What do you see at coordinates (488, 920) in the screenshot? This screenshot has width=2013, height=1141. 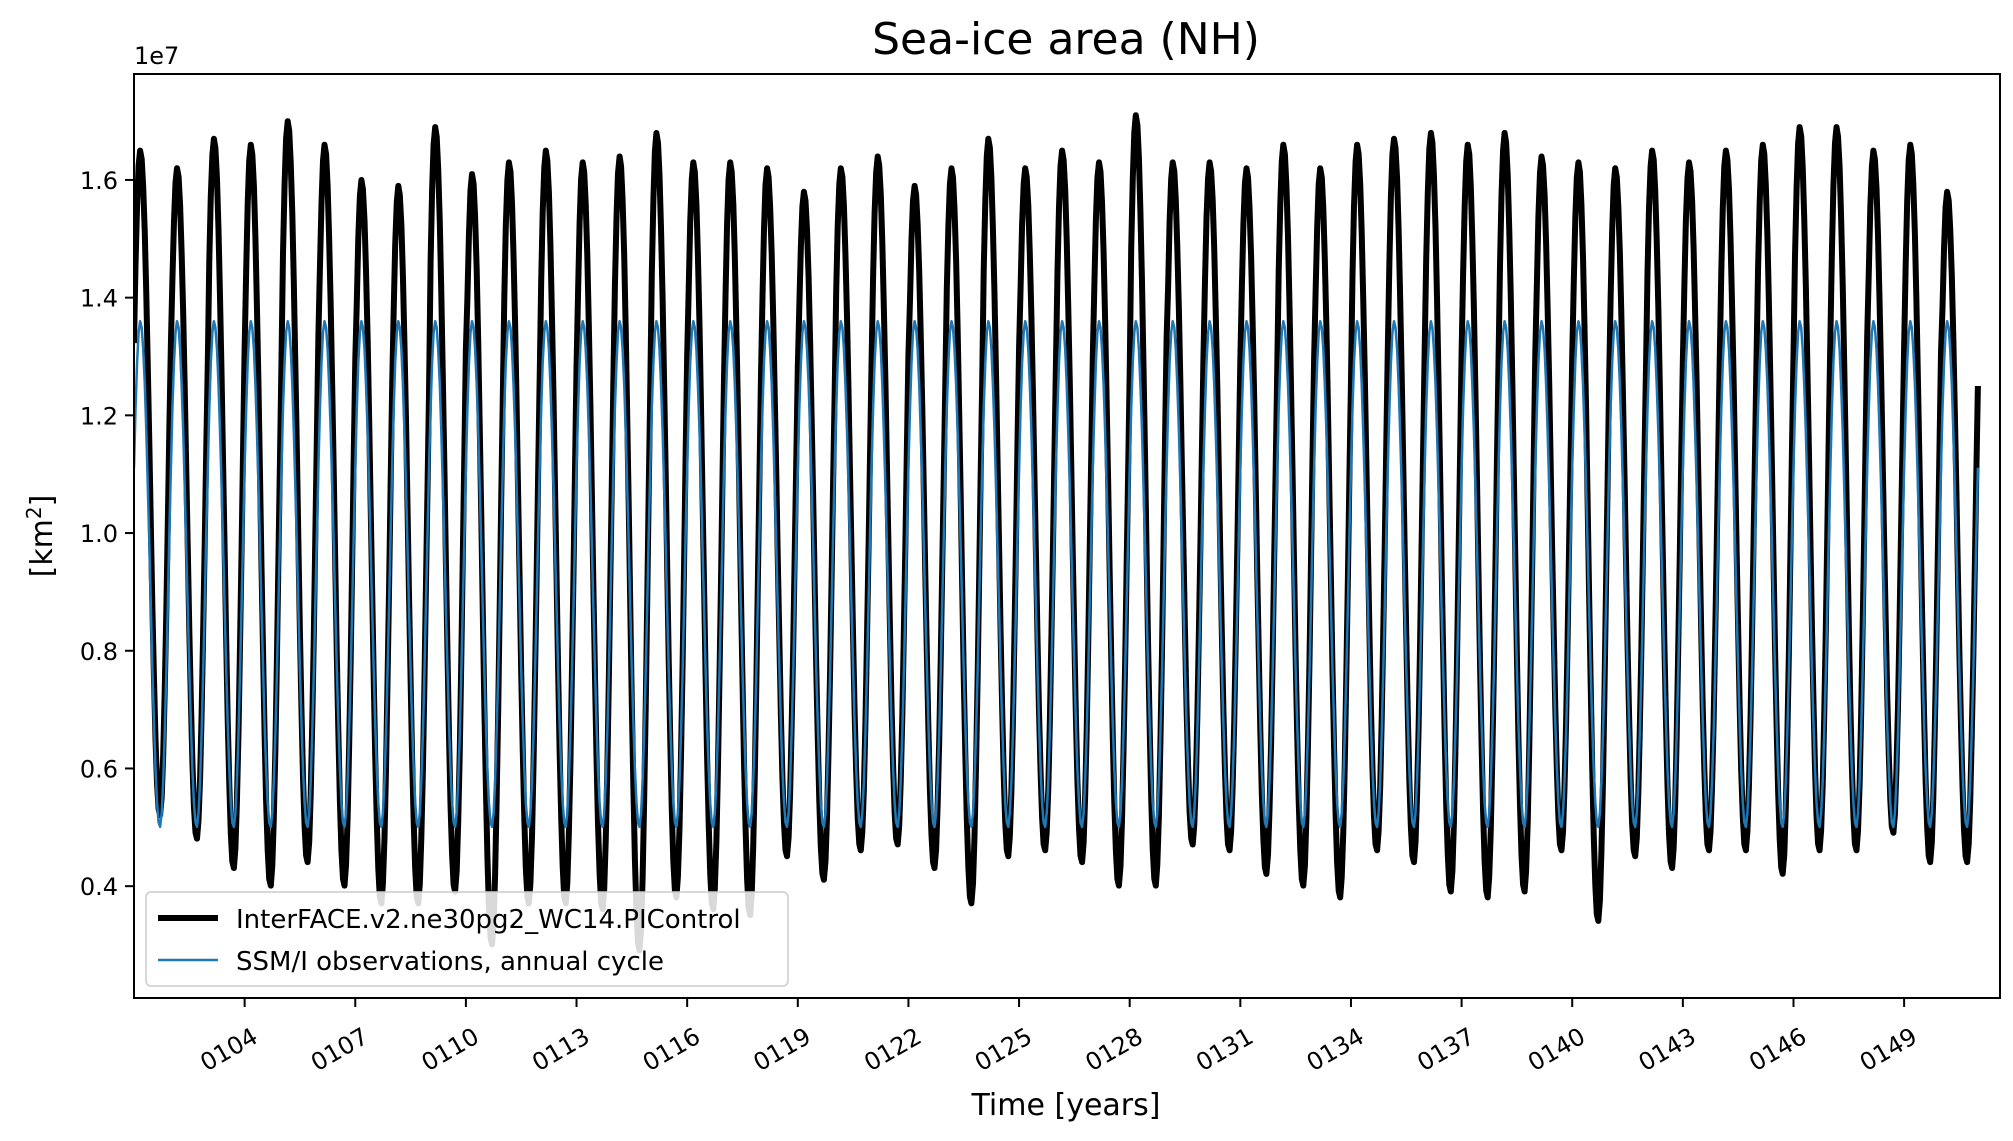 I see `legend-label-model: InterFACE.v2.ne30pg2_WC14.PIControl` at bounding box center [488, 920].